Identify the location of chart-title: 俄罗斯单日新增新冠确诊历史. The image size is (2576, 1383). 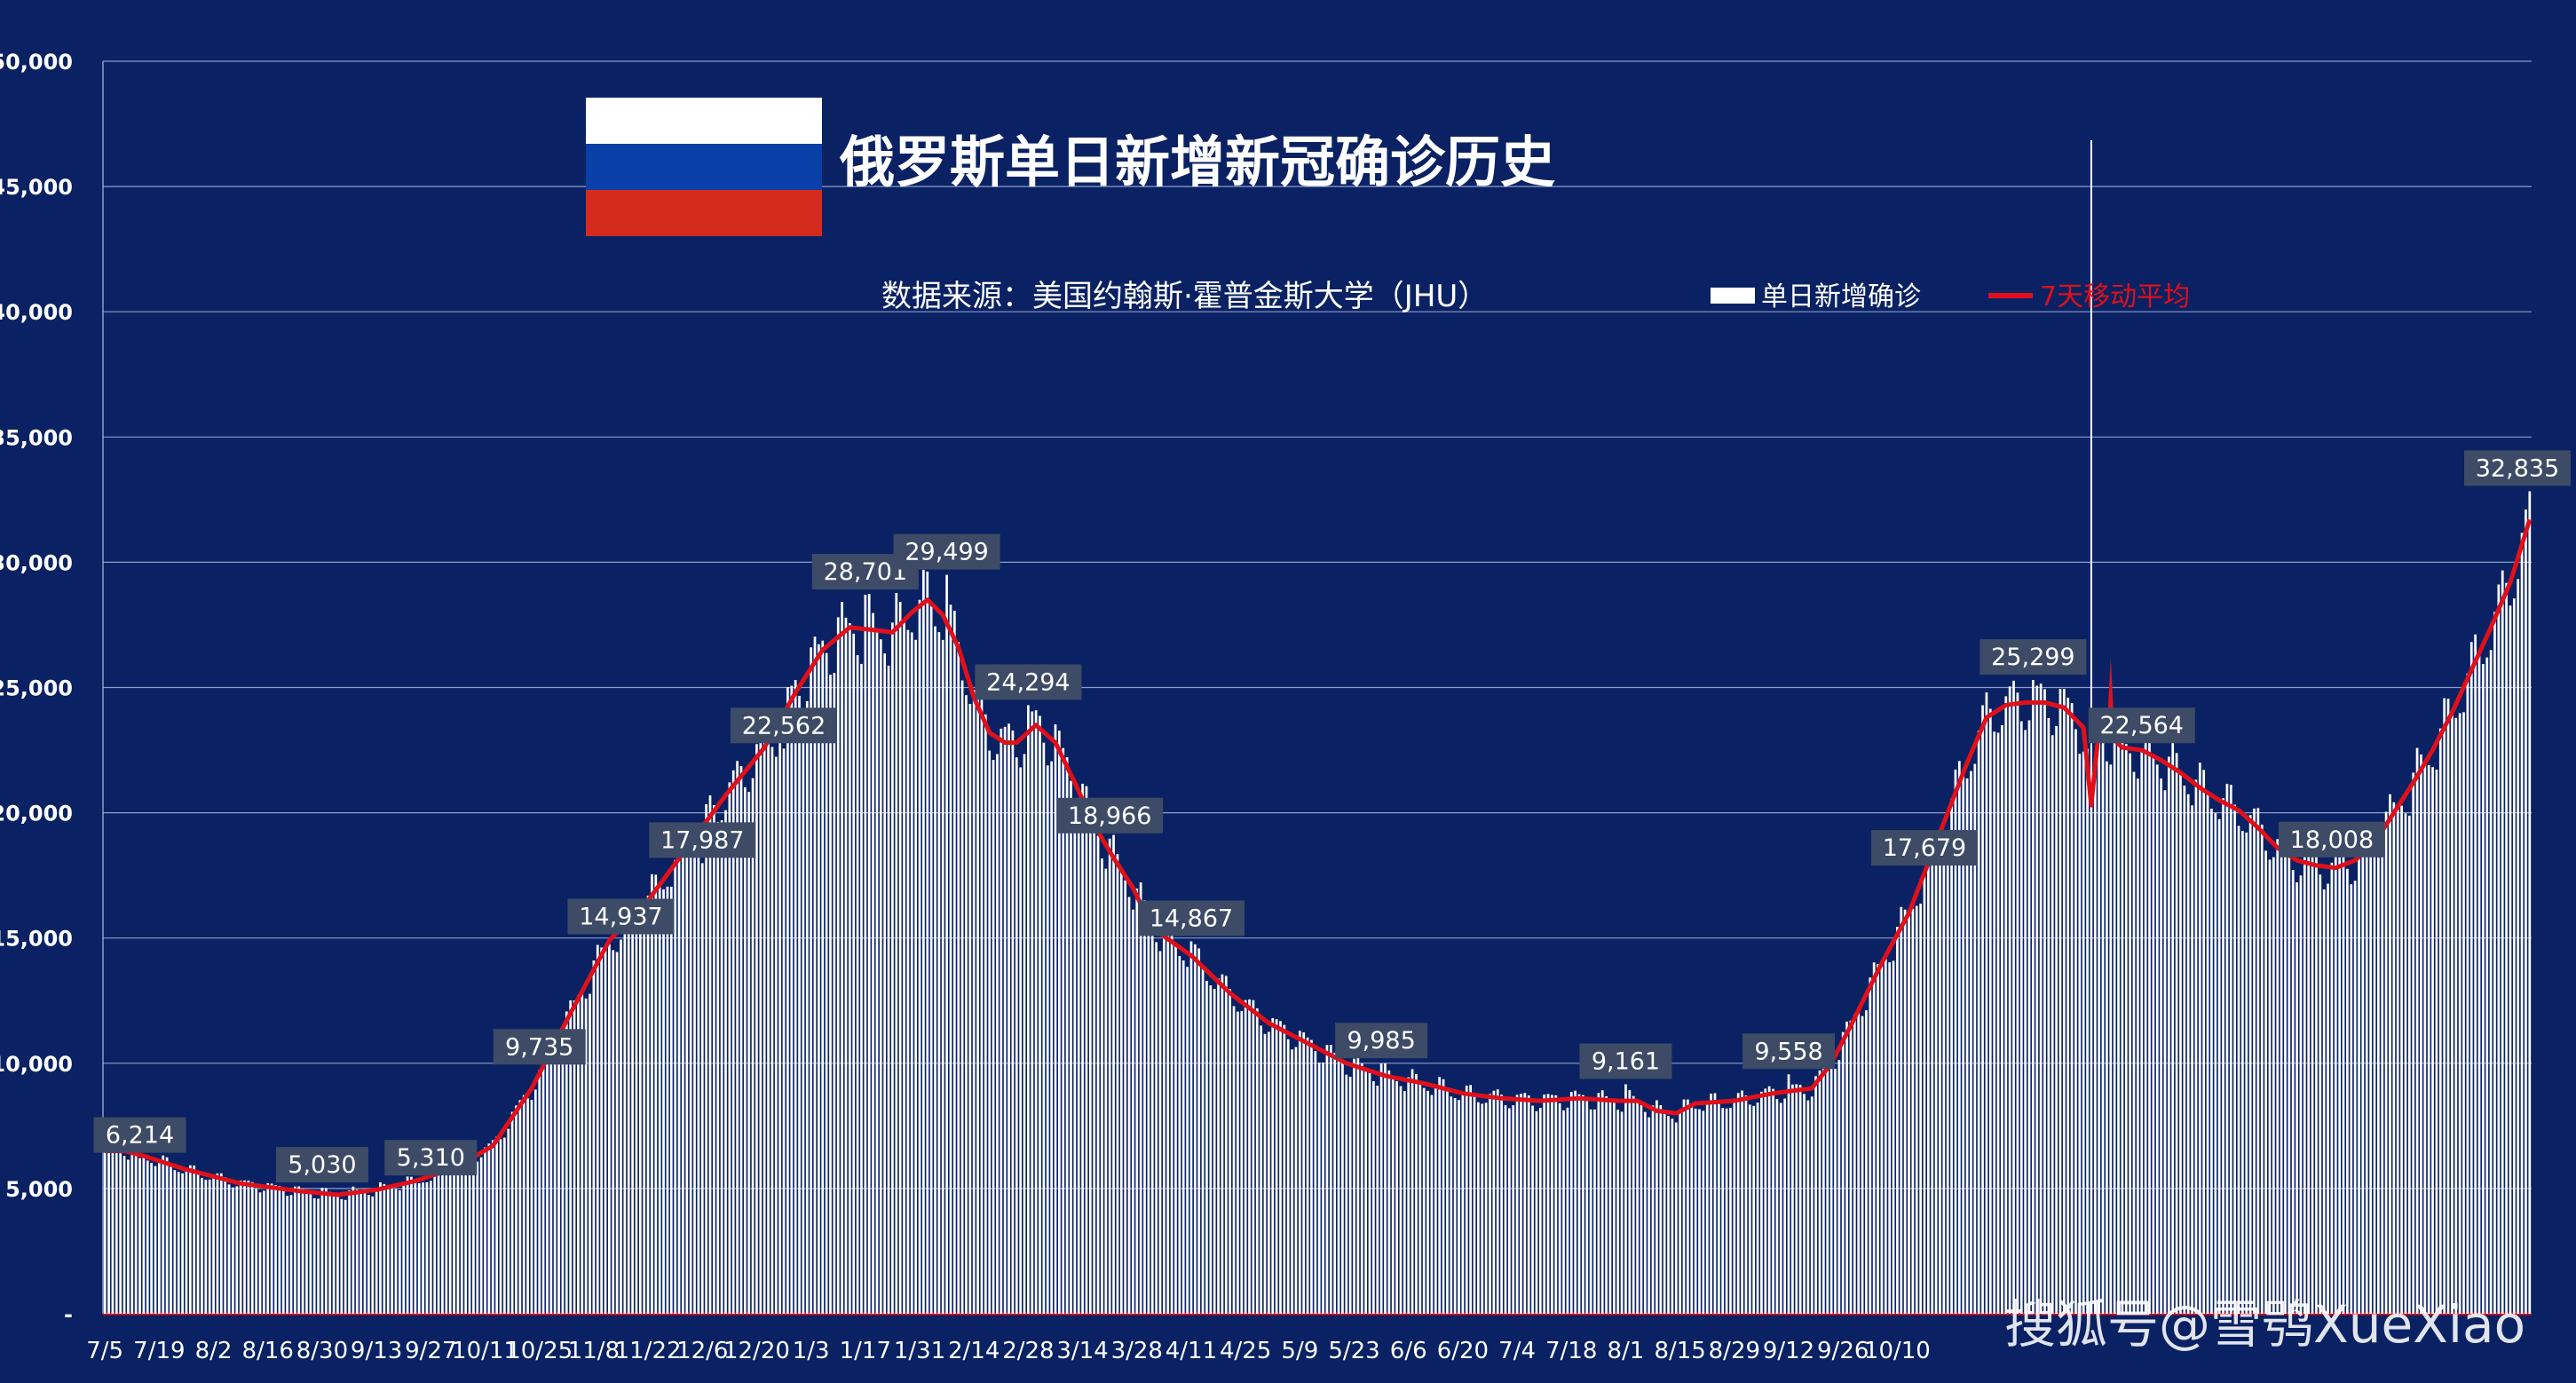
(1197, 162).